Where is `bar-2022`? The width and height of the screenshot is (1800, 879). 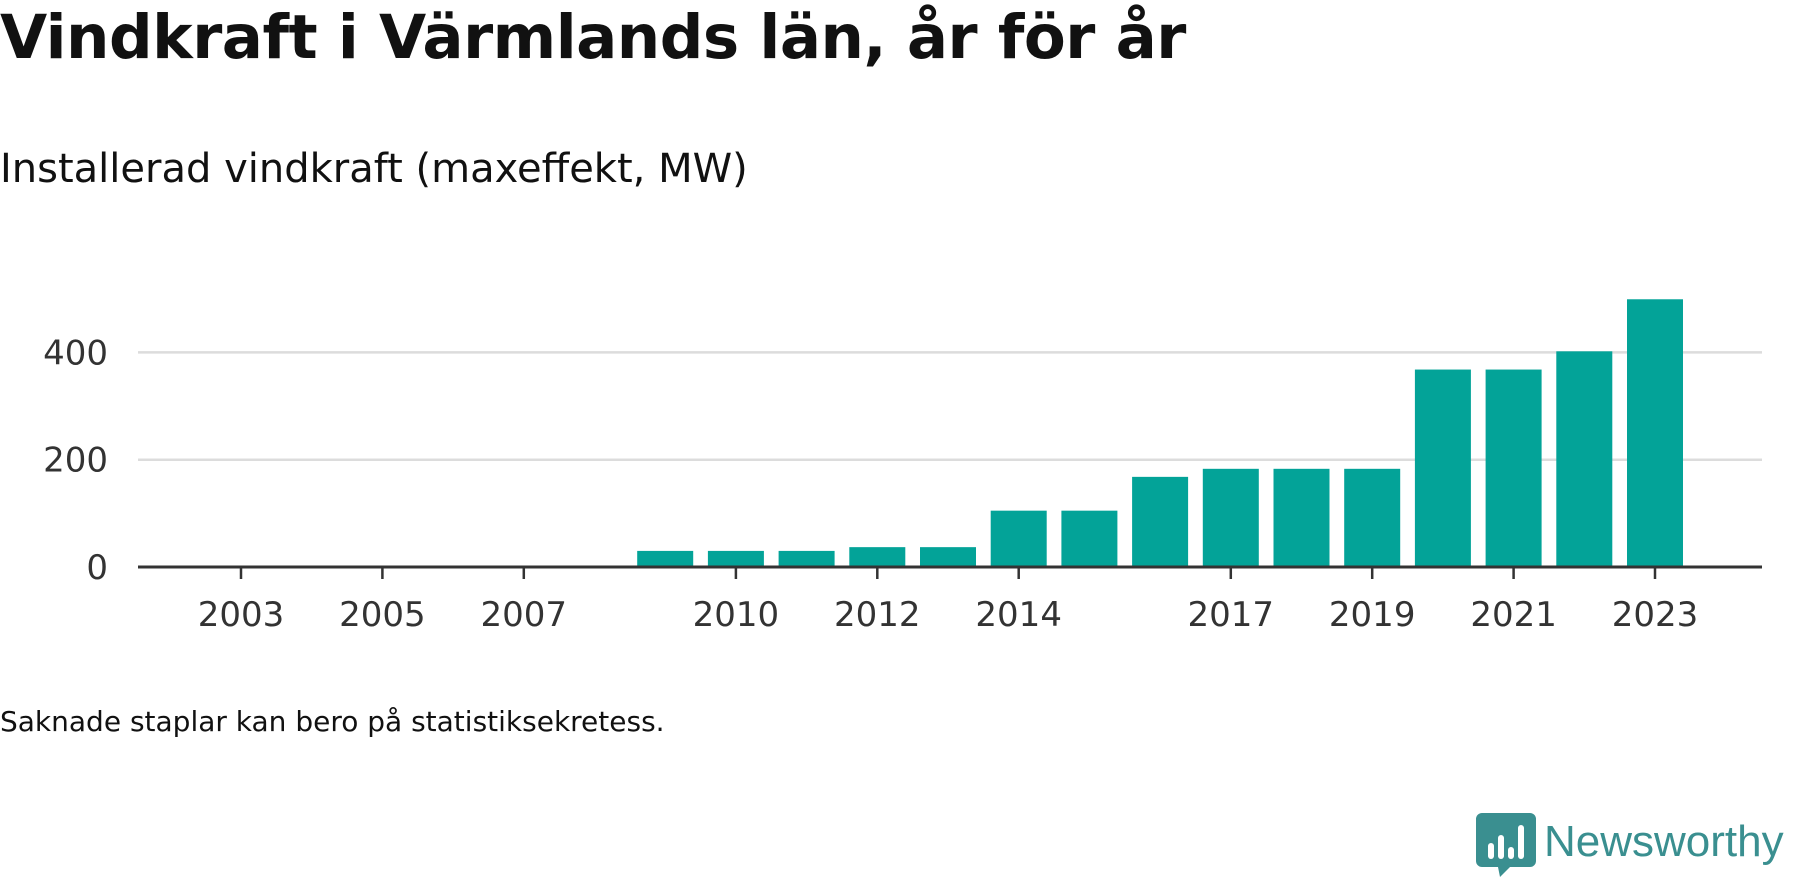 bar-2022 is located at coordinates (1584, 459).